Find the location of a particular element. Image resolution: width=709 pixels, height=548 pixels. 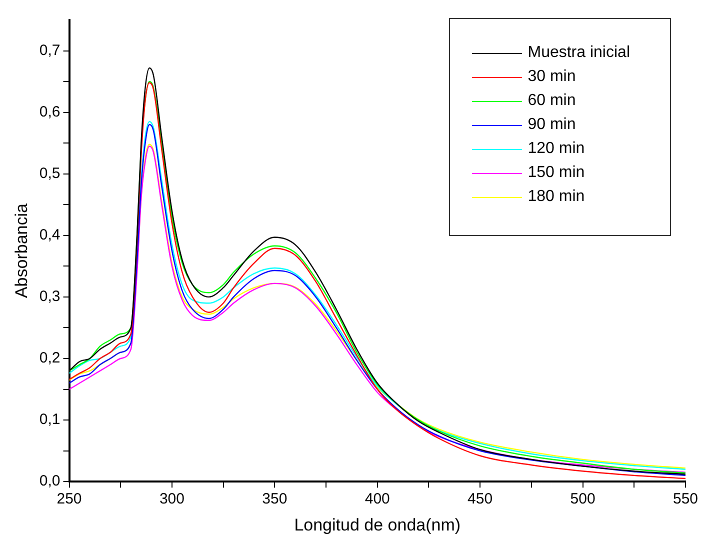

x-tick-label: 300 is located at coordinates (171, 499).